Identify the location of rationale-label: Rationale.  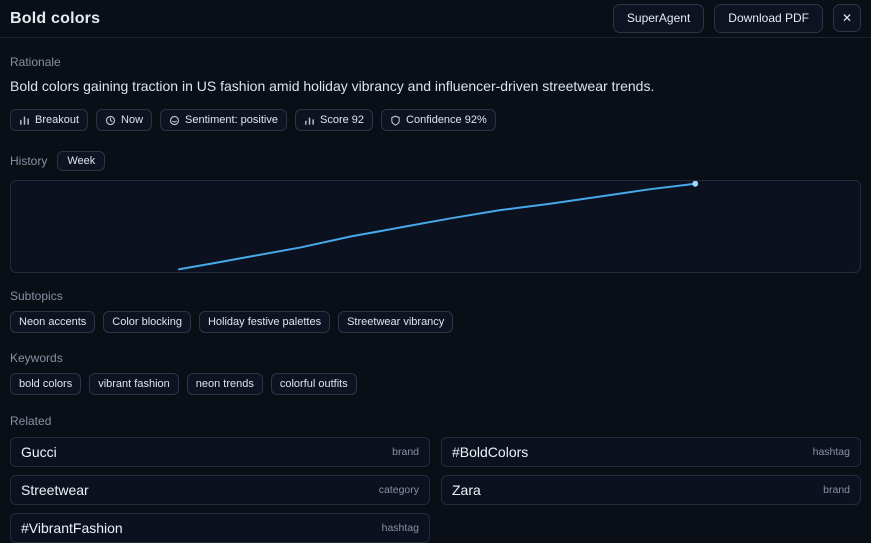
(35, 62).